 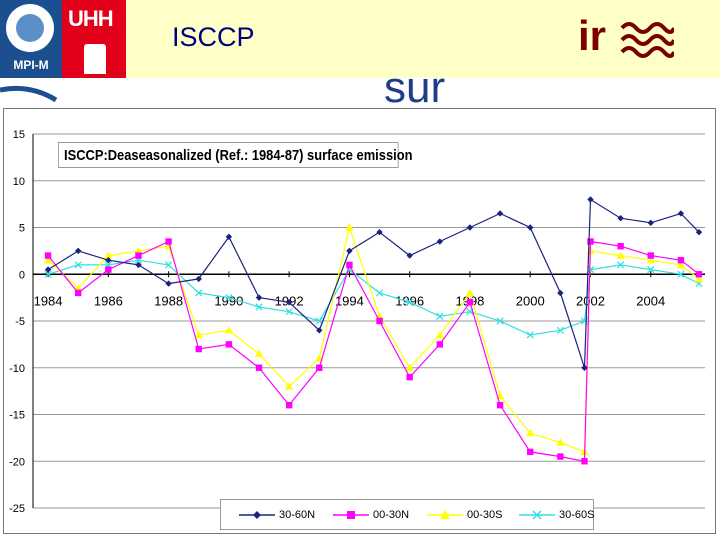 What do you see at coordinates (20, 322) in the screenshot?
I see `y-tick-label: -5` at bounding box center [20, 322].